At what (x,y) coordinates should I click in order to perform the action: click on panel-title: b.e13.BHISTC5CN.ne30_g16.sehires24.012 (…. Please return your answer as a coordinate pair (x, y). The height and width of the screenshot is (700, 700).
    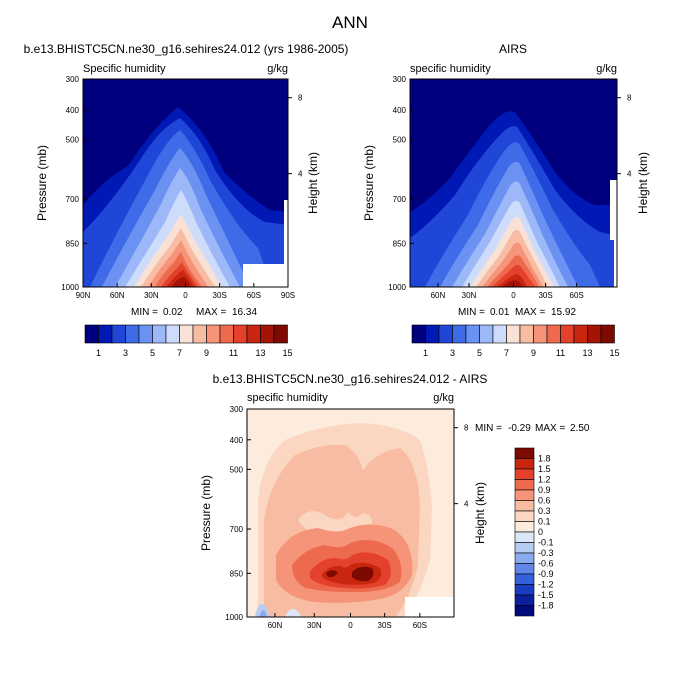
    Looking at the image, I should click on (186, 49).